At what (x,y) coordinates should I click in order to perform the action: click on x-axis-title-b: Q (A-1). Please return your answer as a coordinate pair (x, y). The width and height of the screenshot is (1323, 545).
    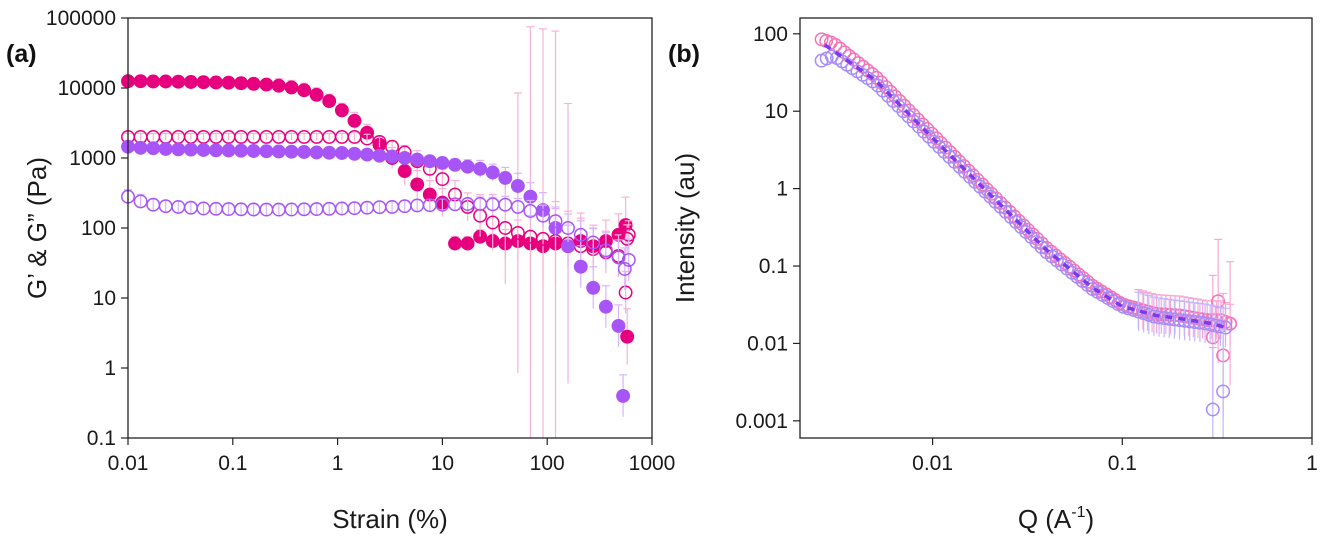
    Looking at the image, I should click on (1056, 519).